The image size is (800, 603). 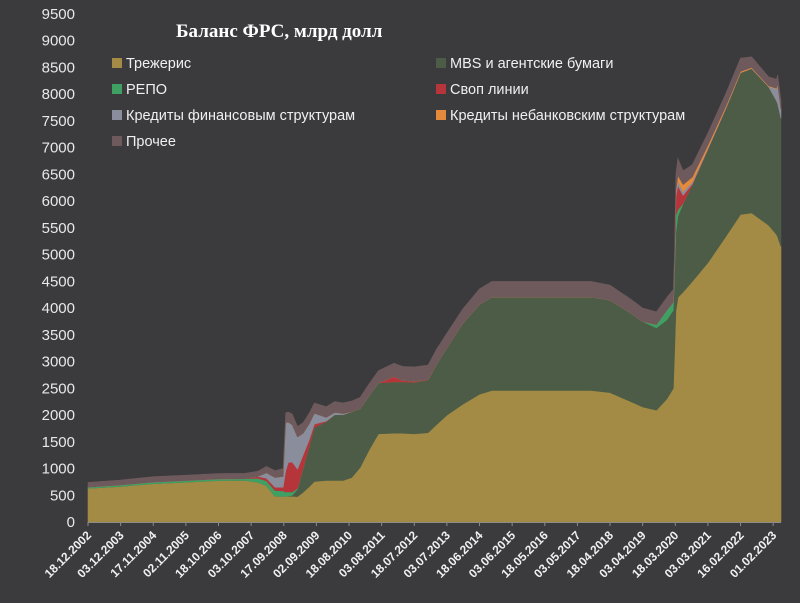 What do you see at coordinates (158, 64) in the screenshot?
I see `legend-label: Трежерис` at bounding box center [158, 64].